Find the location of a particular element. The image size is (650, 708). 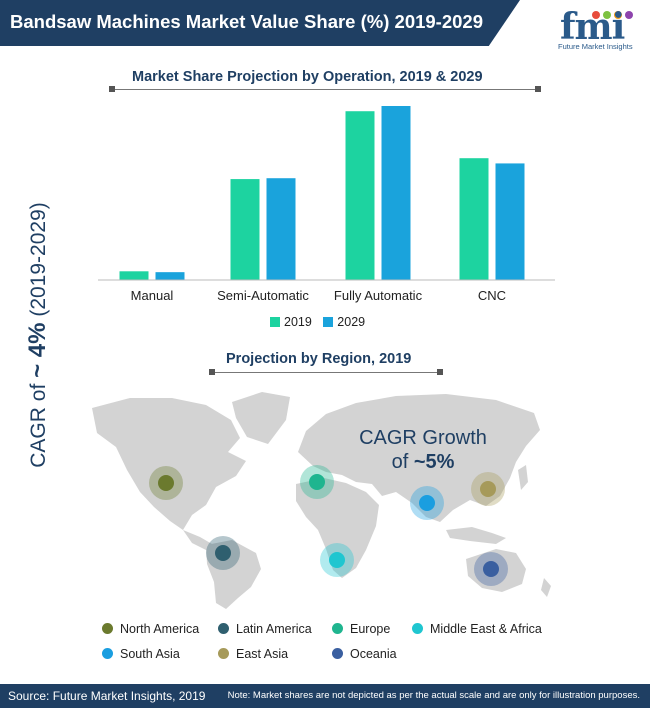

bar-semi-automatic-2029 is located at coordinates (281, 229).